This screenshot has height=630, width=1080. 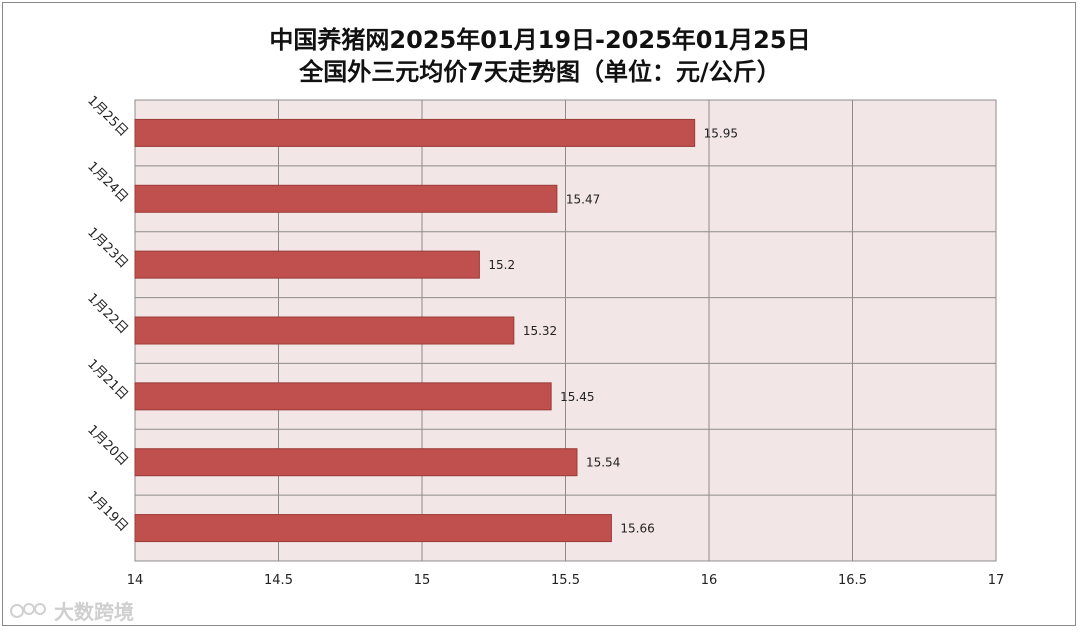 I want to click on x-tick-label: 15.5, so click(x=565, y=580).